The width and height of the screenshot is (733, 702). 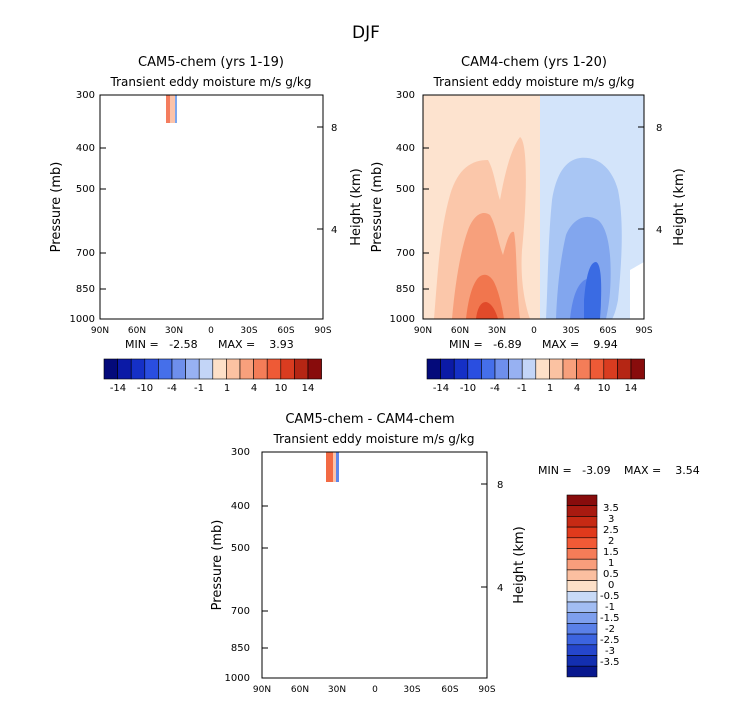 What do you see at coordinates (211, 82) in the screenshot?
I see `panel1-subtitle: Transient eddy moisture m/s g/kg` at bounding box center [211, 82].